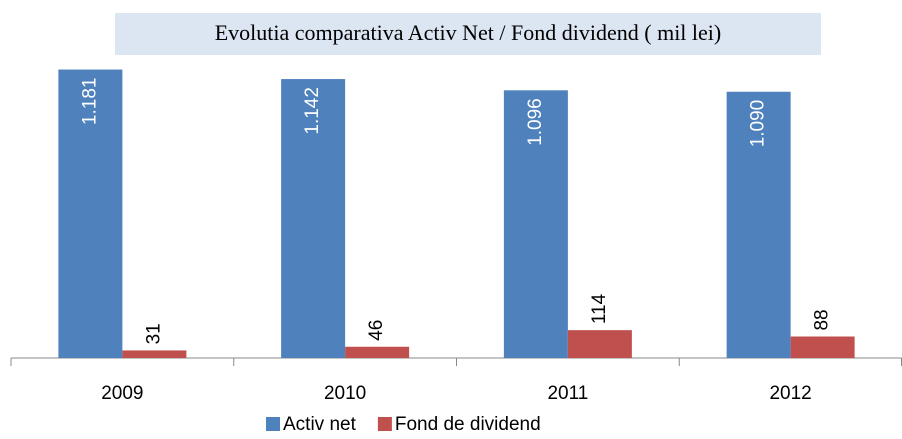 Image resolution: width=902 pixels, height=439 pixels. Describe the element at coordinates (320, 424) in the screenshot. I see `legend-label: Activ net` at that location.